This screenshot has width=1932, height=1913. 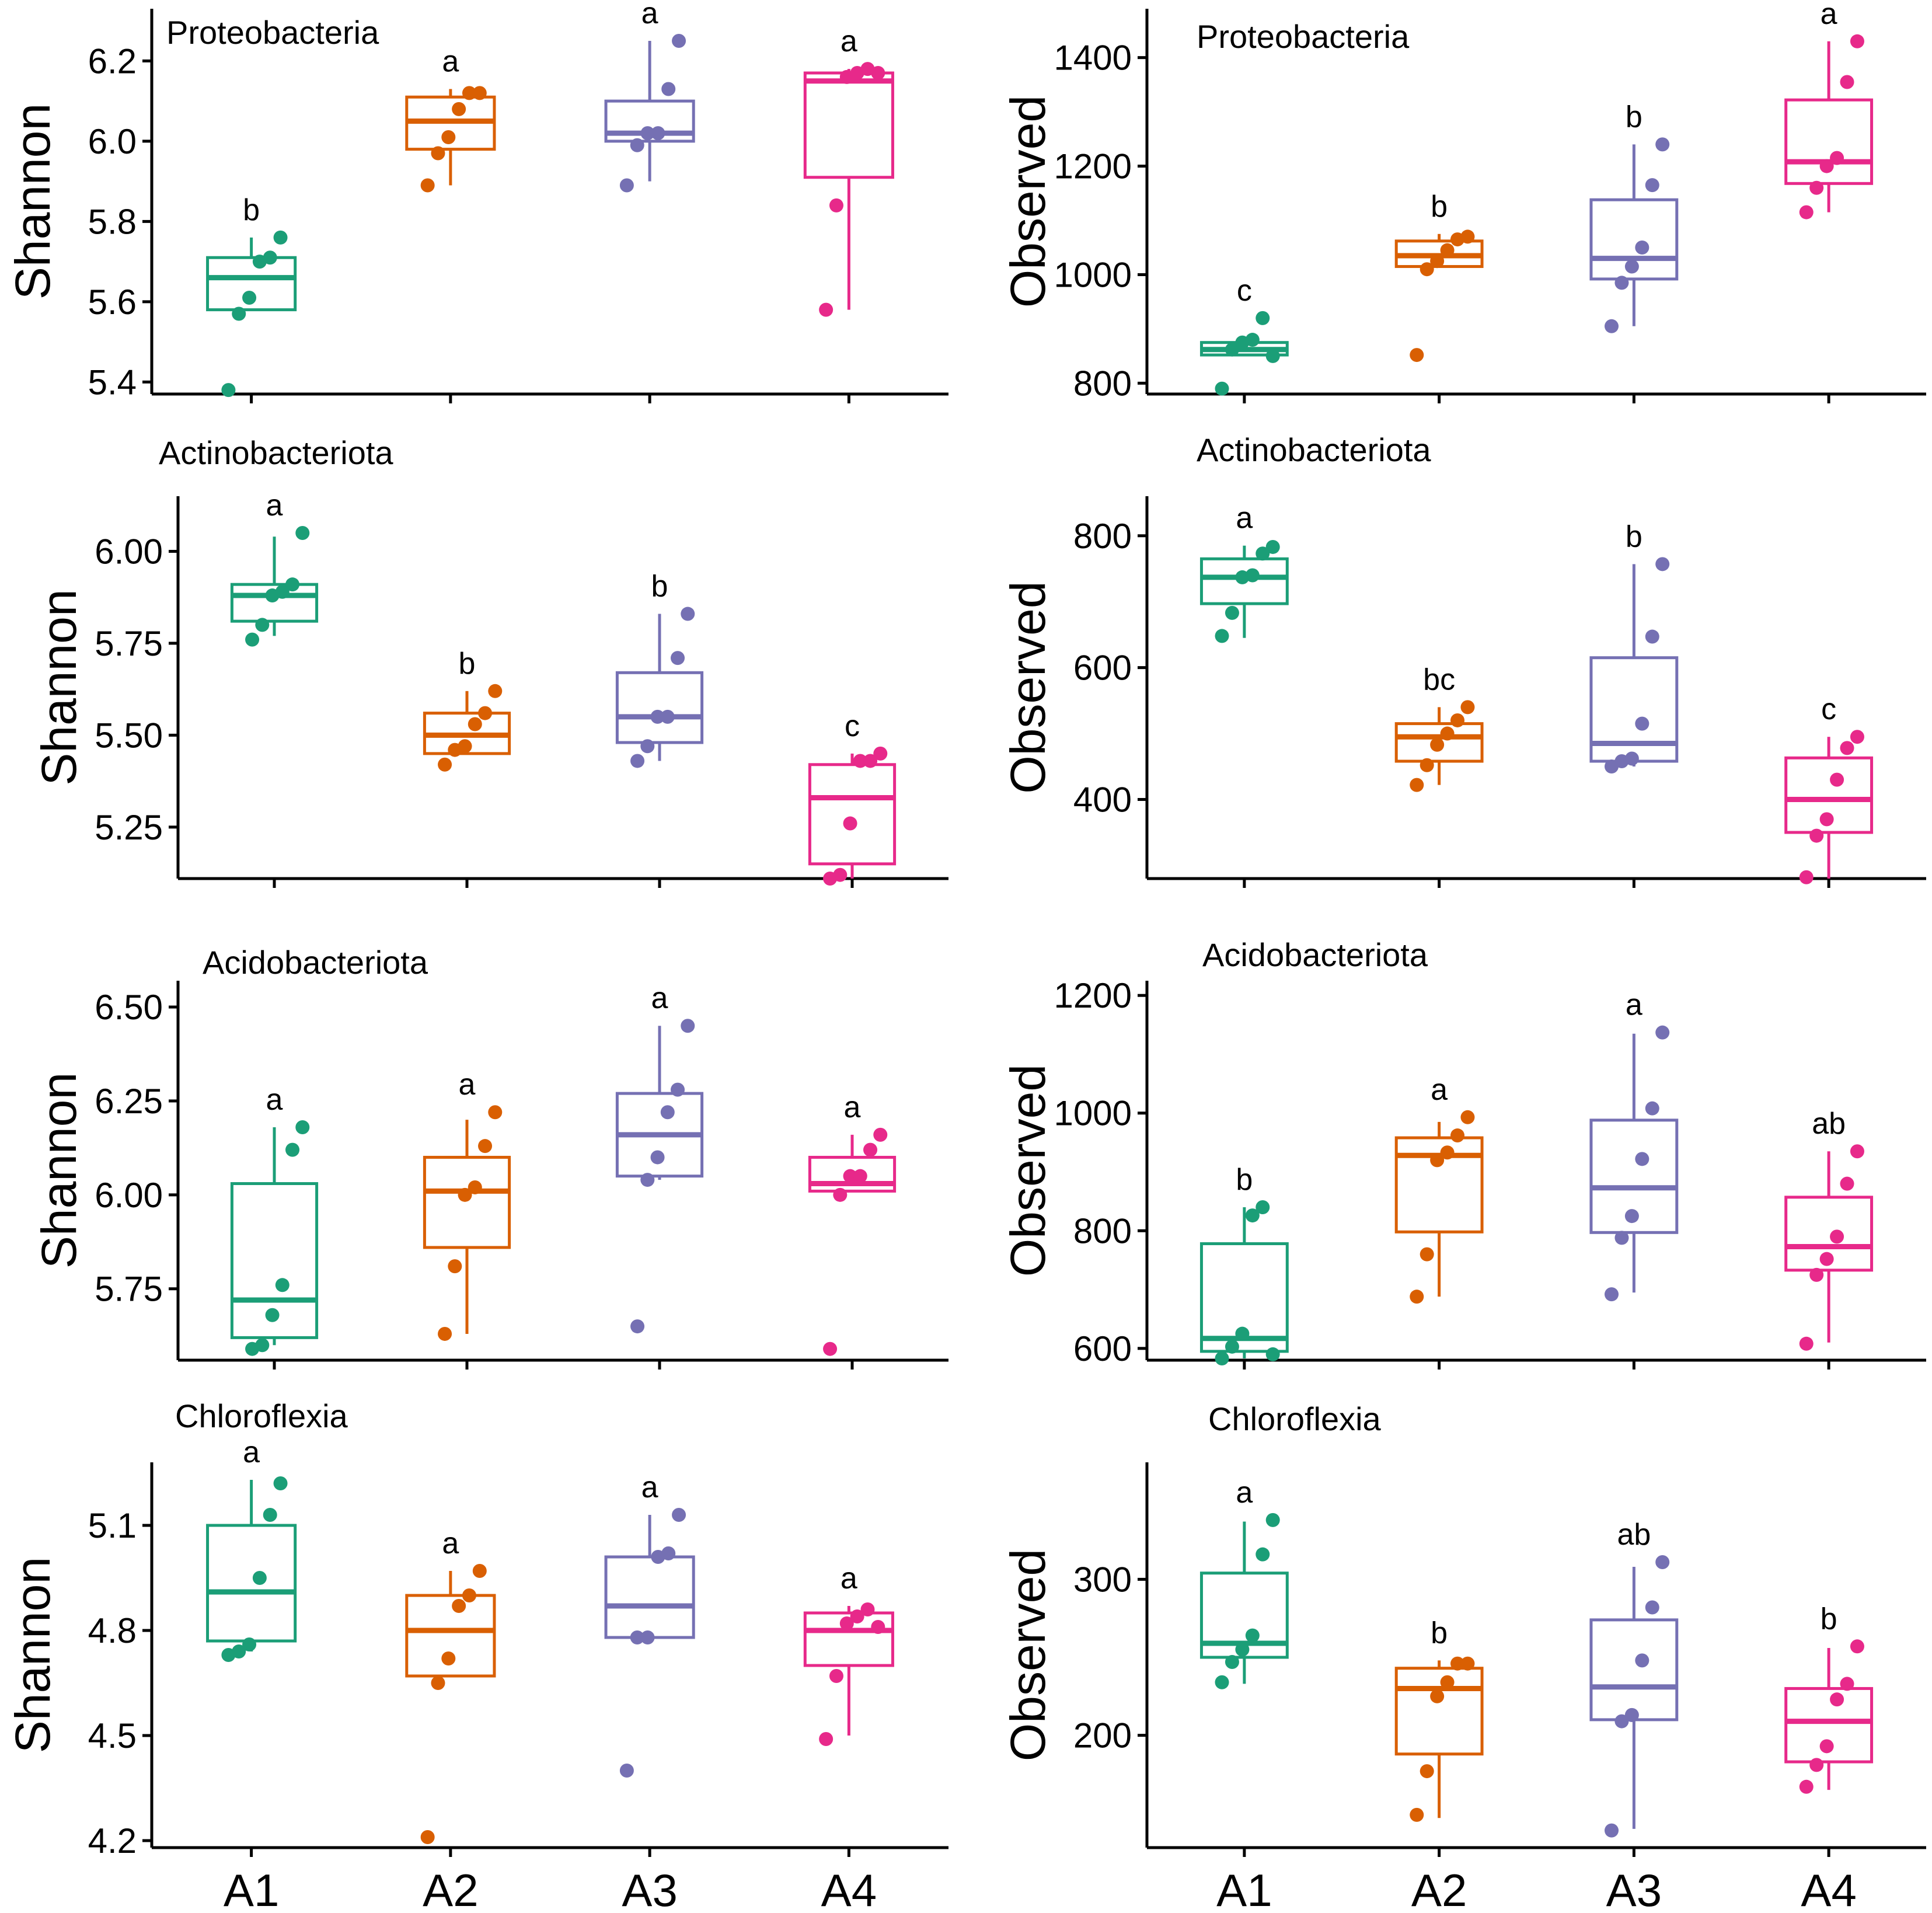 I want to click on panel-title: Chloroflexia, so click(x=261, y=1416).